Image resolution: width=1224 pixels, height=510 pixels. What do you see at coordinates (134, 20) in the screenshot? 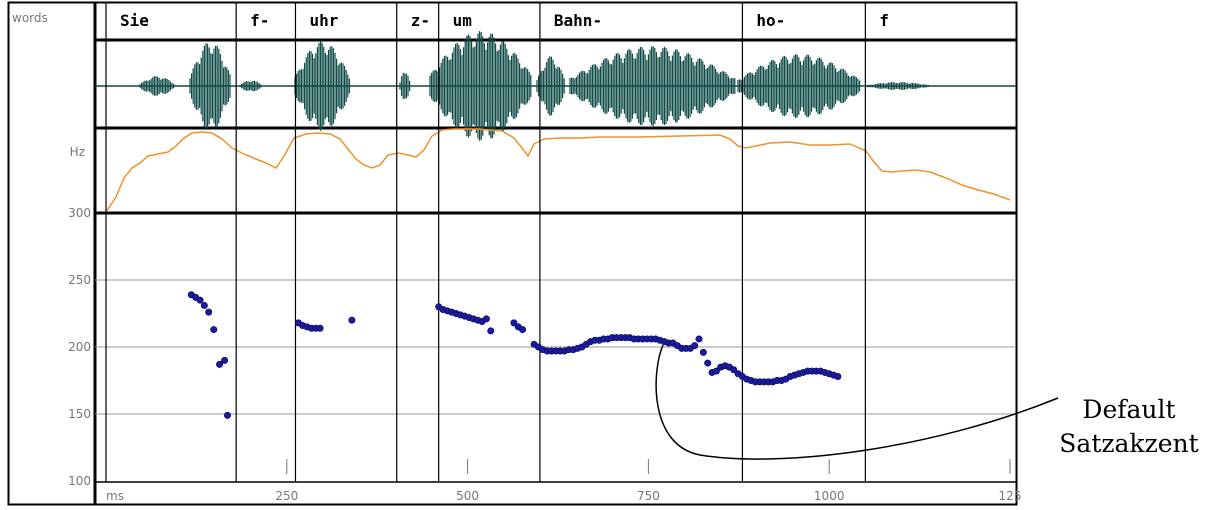
I see `word-label: Sie` at bounding box center [134, 20].